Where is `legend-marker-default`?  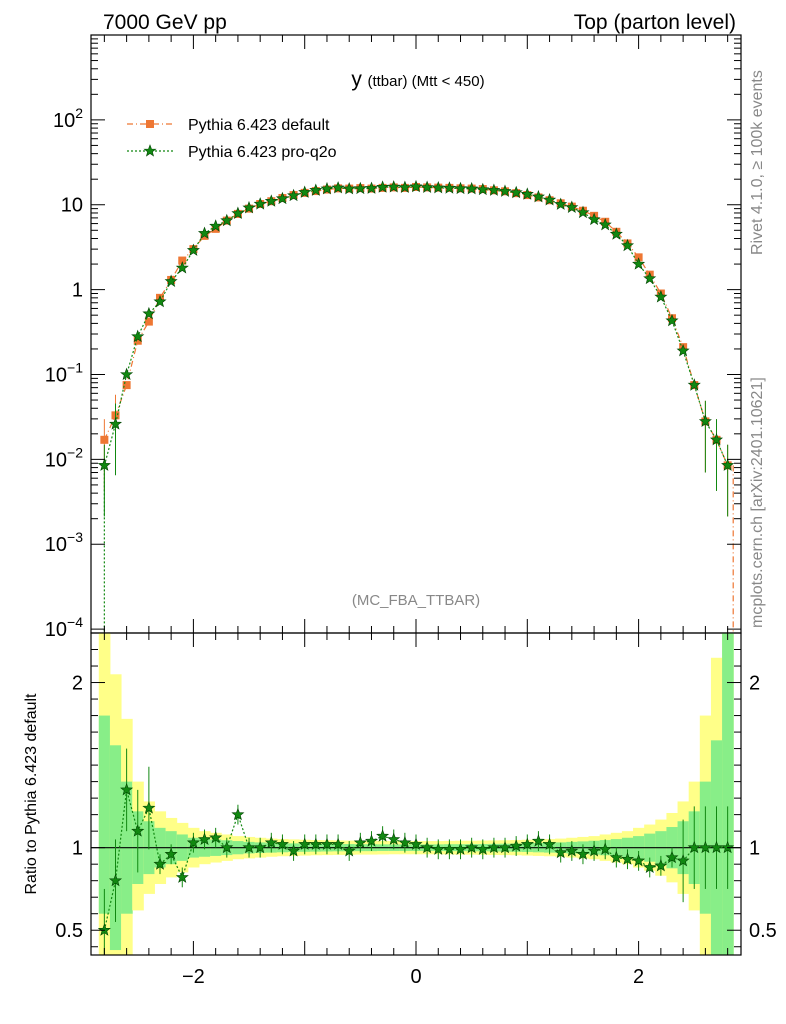
legend-marker-default is located at coordinates (150, 124).